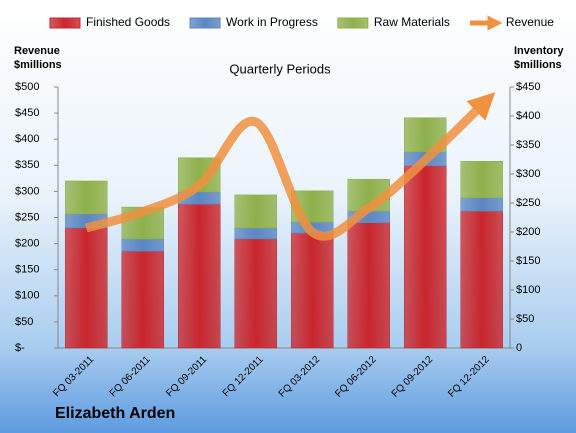 Image resolution: width=576 pixels, height=433 pixels. Describe the element at coordinates (528, 174) in the screenshot. I see `y2-tick-label: $300` at that location.